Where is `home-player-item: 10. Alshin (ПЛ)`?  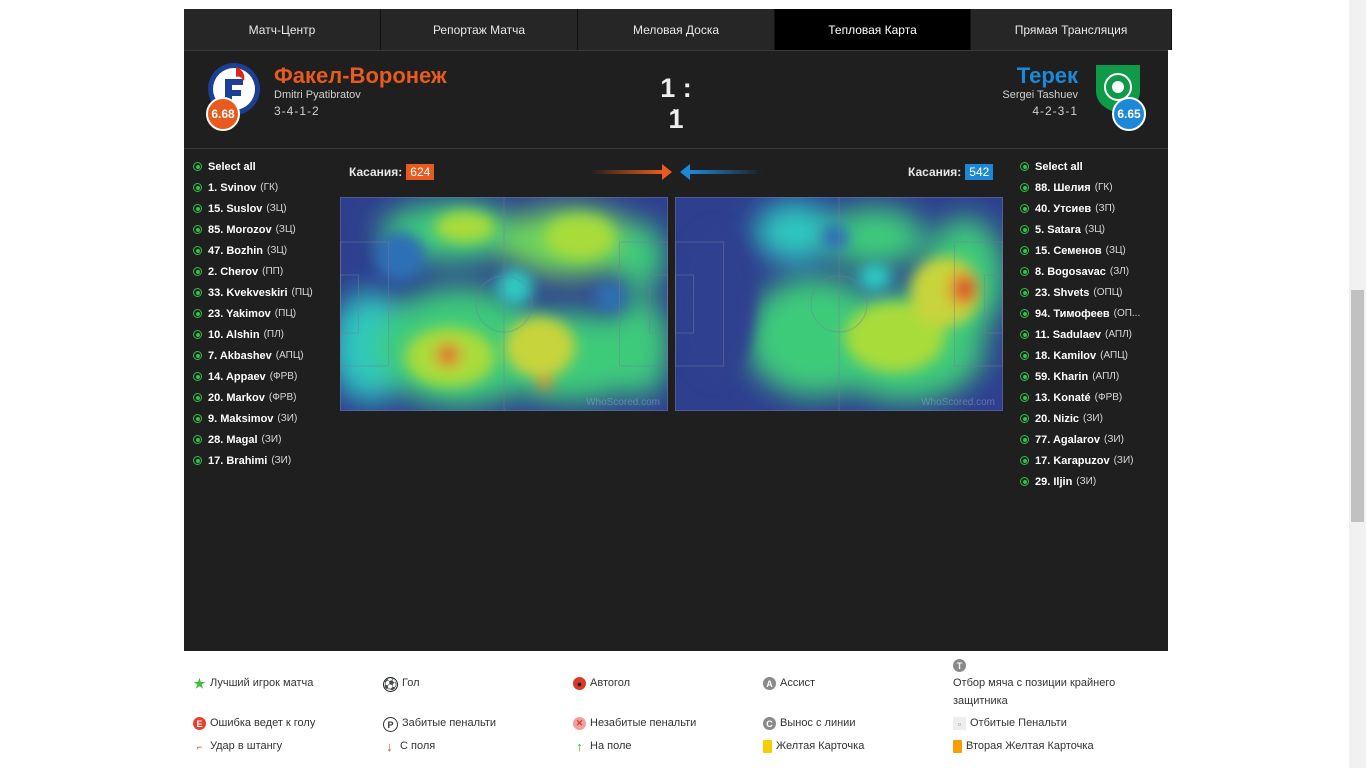 home-player-item: 10. Alshin (ПЛ) is located at coordinates (263, 334).